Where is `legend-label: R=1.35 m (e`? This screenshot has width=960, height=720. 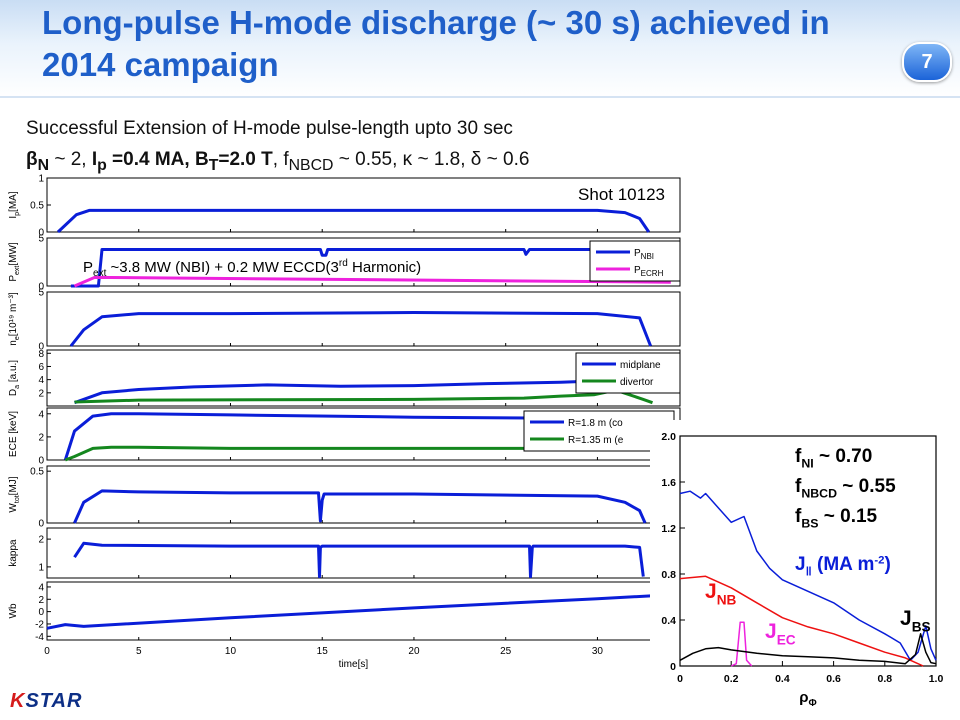 legend-label: R=1.35 m (e is located at coordinates (596, 440).